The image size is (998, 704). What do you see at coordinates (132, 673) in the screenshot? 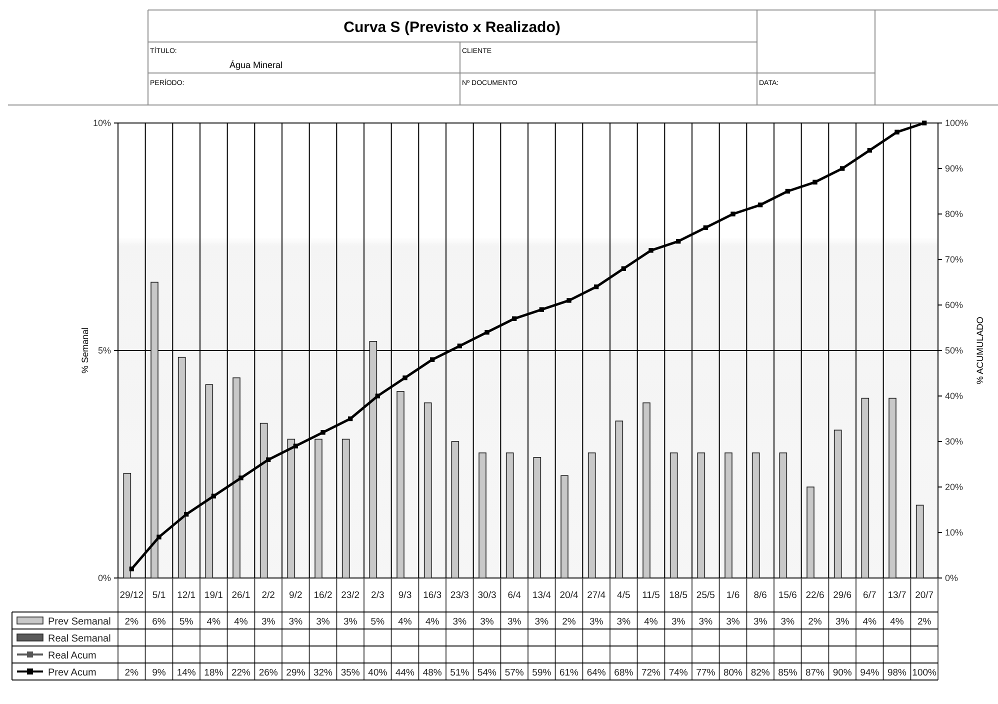
I see `data-label: 2%` at bounding box center [132, 673].